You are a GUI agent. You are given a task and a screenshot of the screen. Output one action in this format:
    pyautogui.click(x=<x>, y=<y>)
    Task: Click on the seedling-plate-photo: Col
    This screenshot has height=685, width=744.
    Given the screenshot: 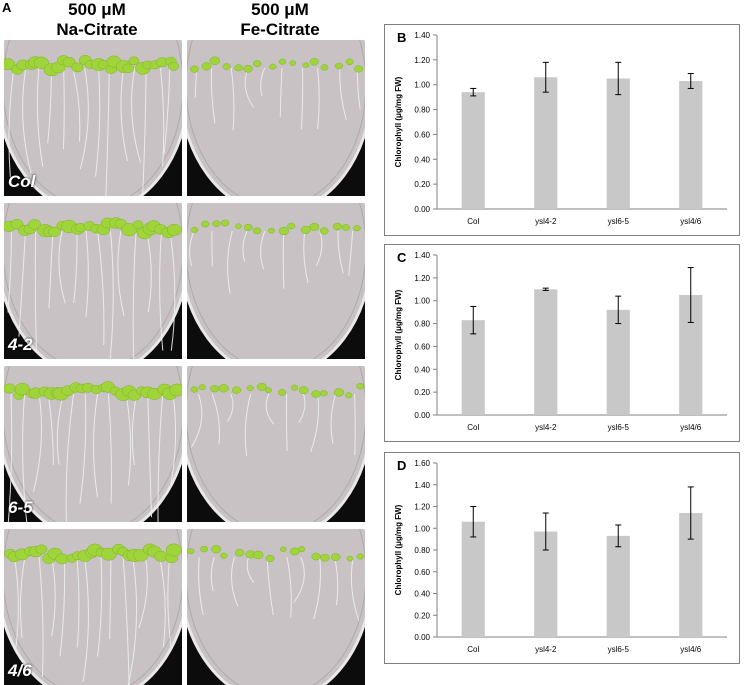 What is the action you would take?
    pyautogui.click(x=93, y=118)
    